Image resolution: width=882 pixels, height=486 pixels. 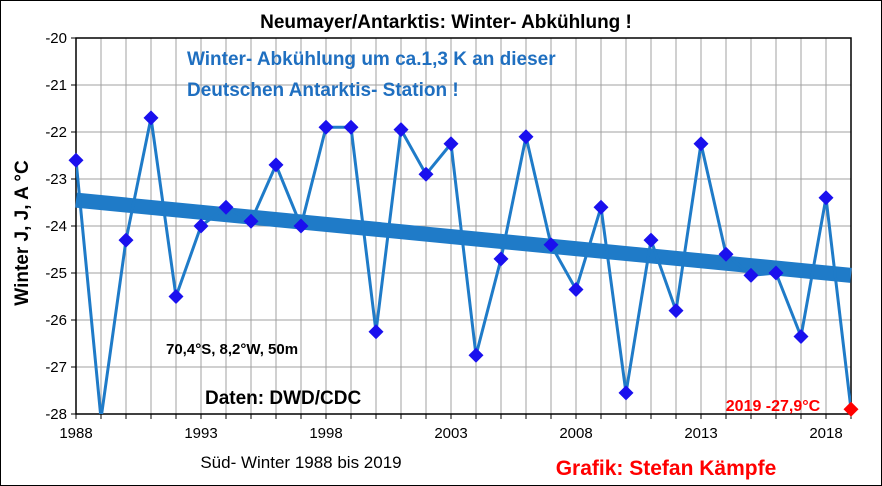 I want to click on x-axis-ticks: 1988 1993 1998 2003 2008 2013 2018, so click(x=455, y=428).